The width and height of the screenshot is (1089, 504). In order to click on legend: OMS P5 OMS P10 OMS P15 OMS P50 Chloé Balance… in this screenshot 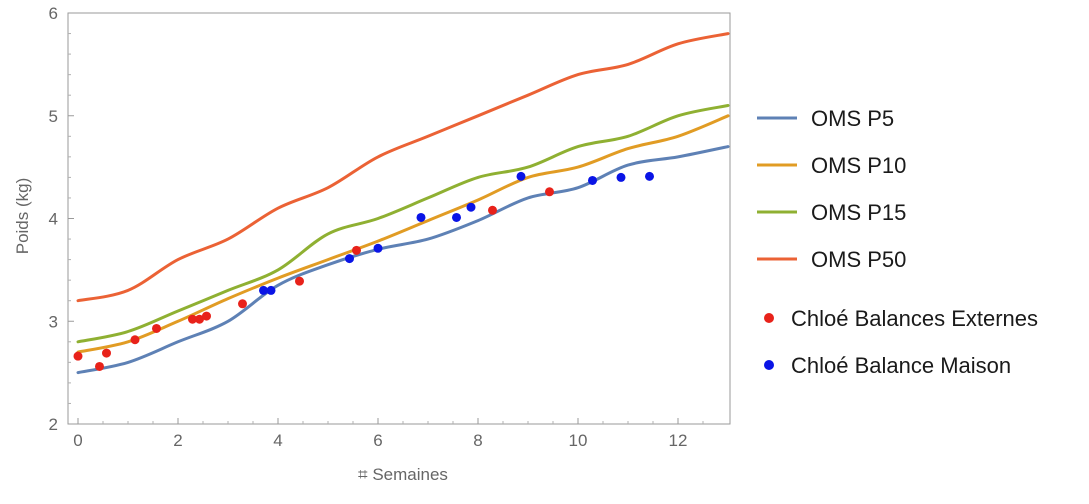, I will do `click(897, 242)`.